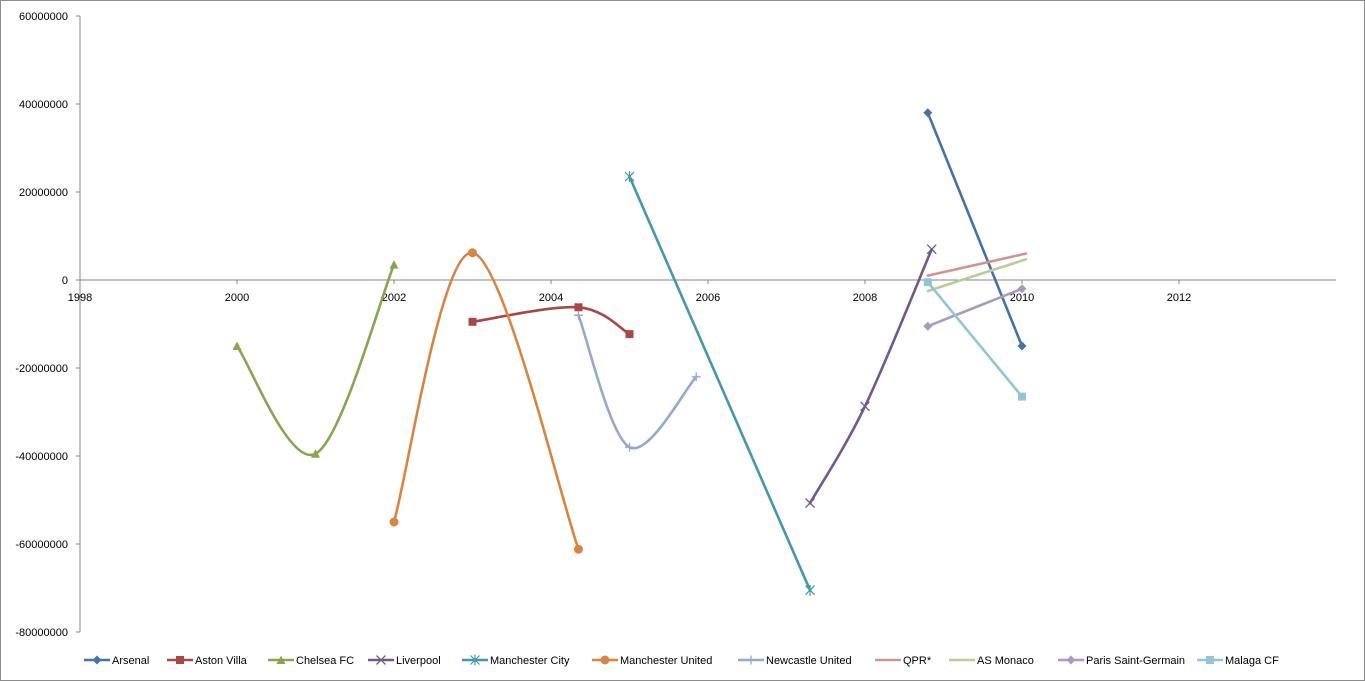  I want to click on legend-item-paris-saint-germain: Paris Saint-Germain, so click(1121, 661).